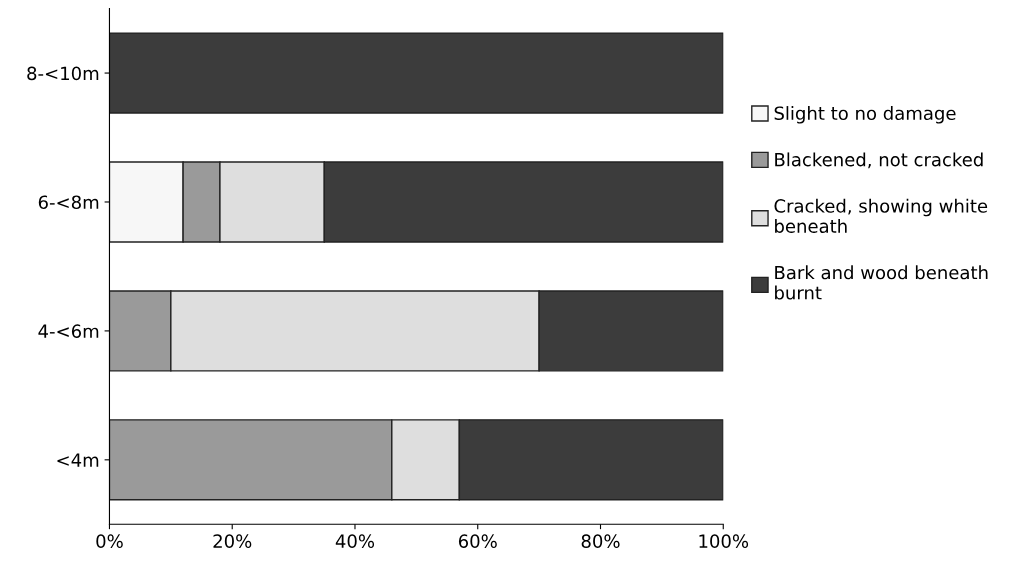 The width and height of the screenshot is (1023, 573). I want to click on x-tick-label: 60%, so click(477, 541).